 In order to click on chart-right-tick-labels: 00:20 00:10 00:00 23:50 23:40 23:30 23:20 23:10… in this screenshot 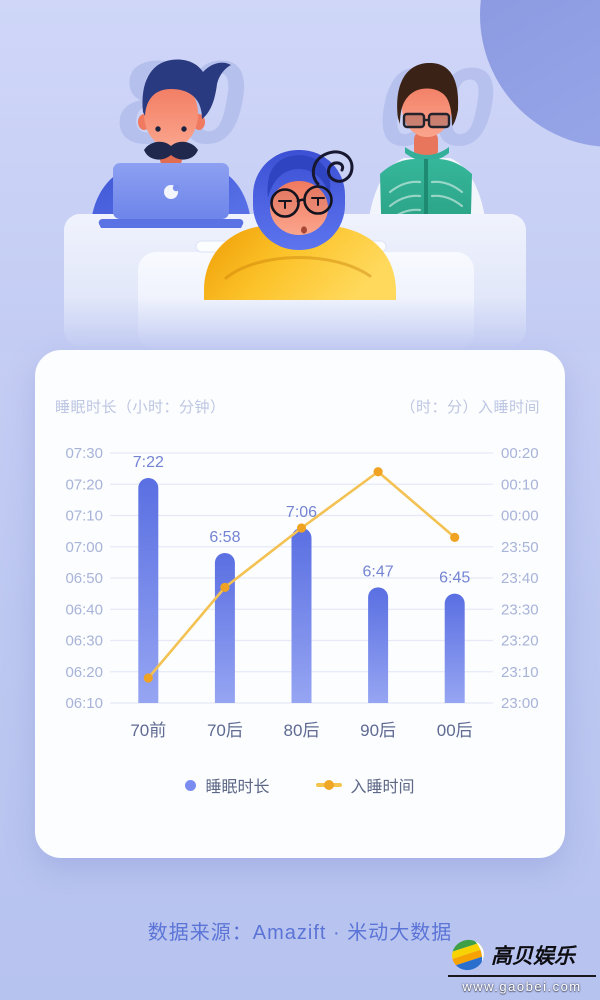, I will do `click(520, 578)`.